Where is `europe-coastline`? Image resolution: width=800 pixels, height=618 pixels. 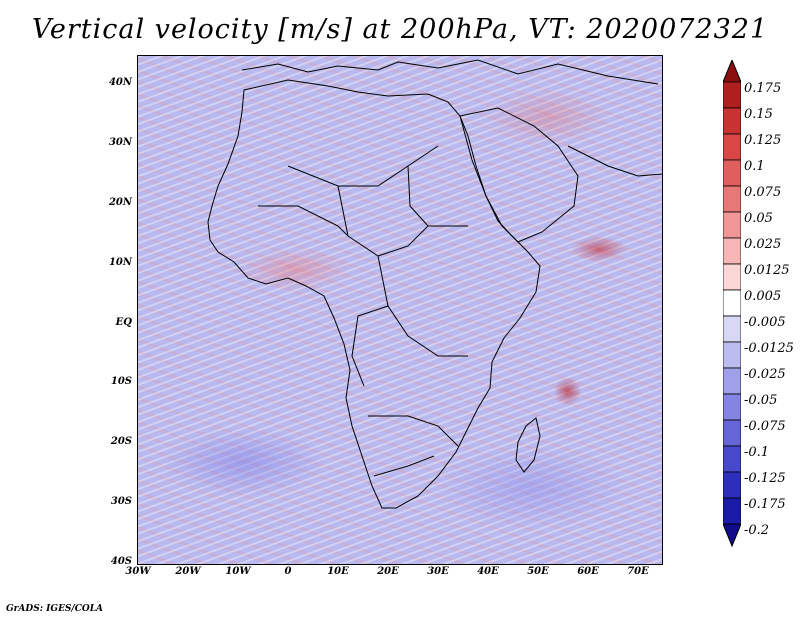 europe-coastline is located at coordinates (450, 72).